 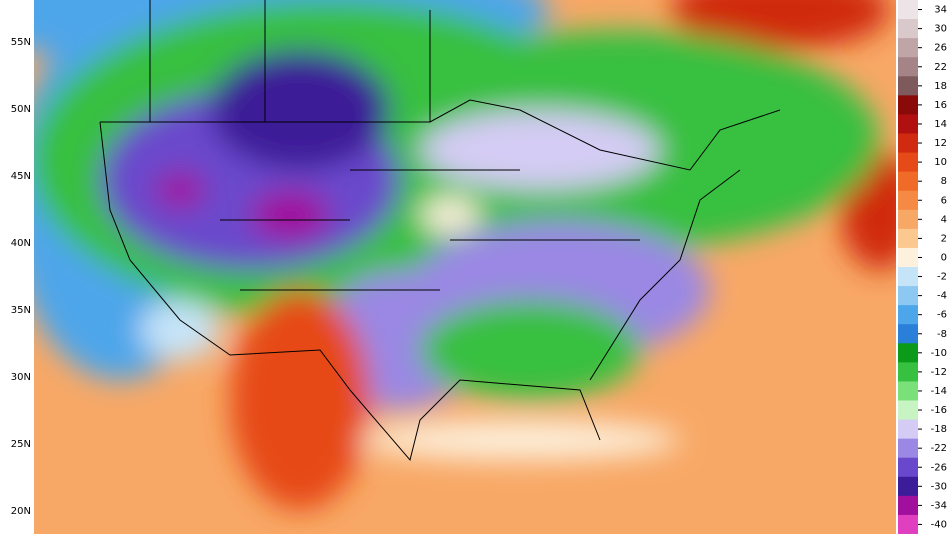 I want to click on colorbar-label: -8, so click(x=942, y=334).